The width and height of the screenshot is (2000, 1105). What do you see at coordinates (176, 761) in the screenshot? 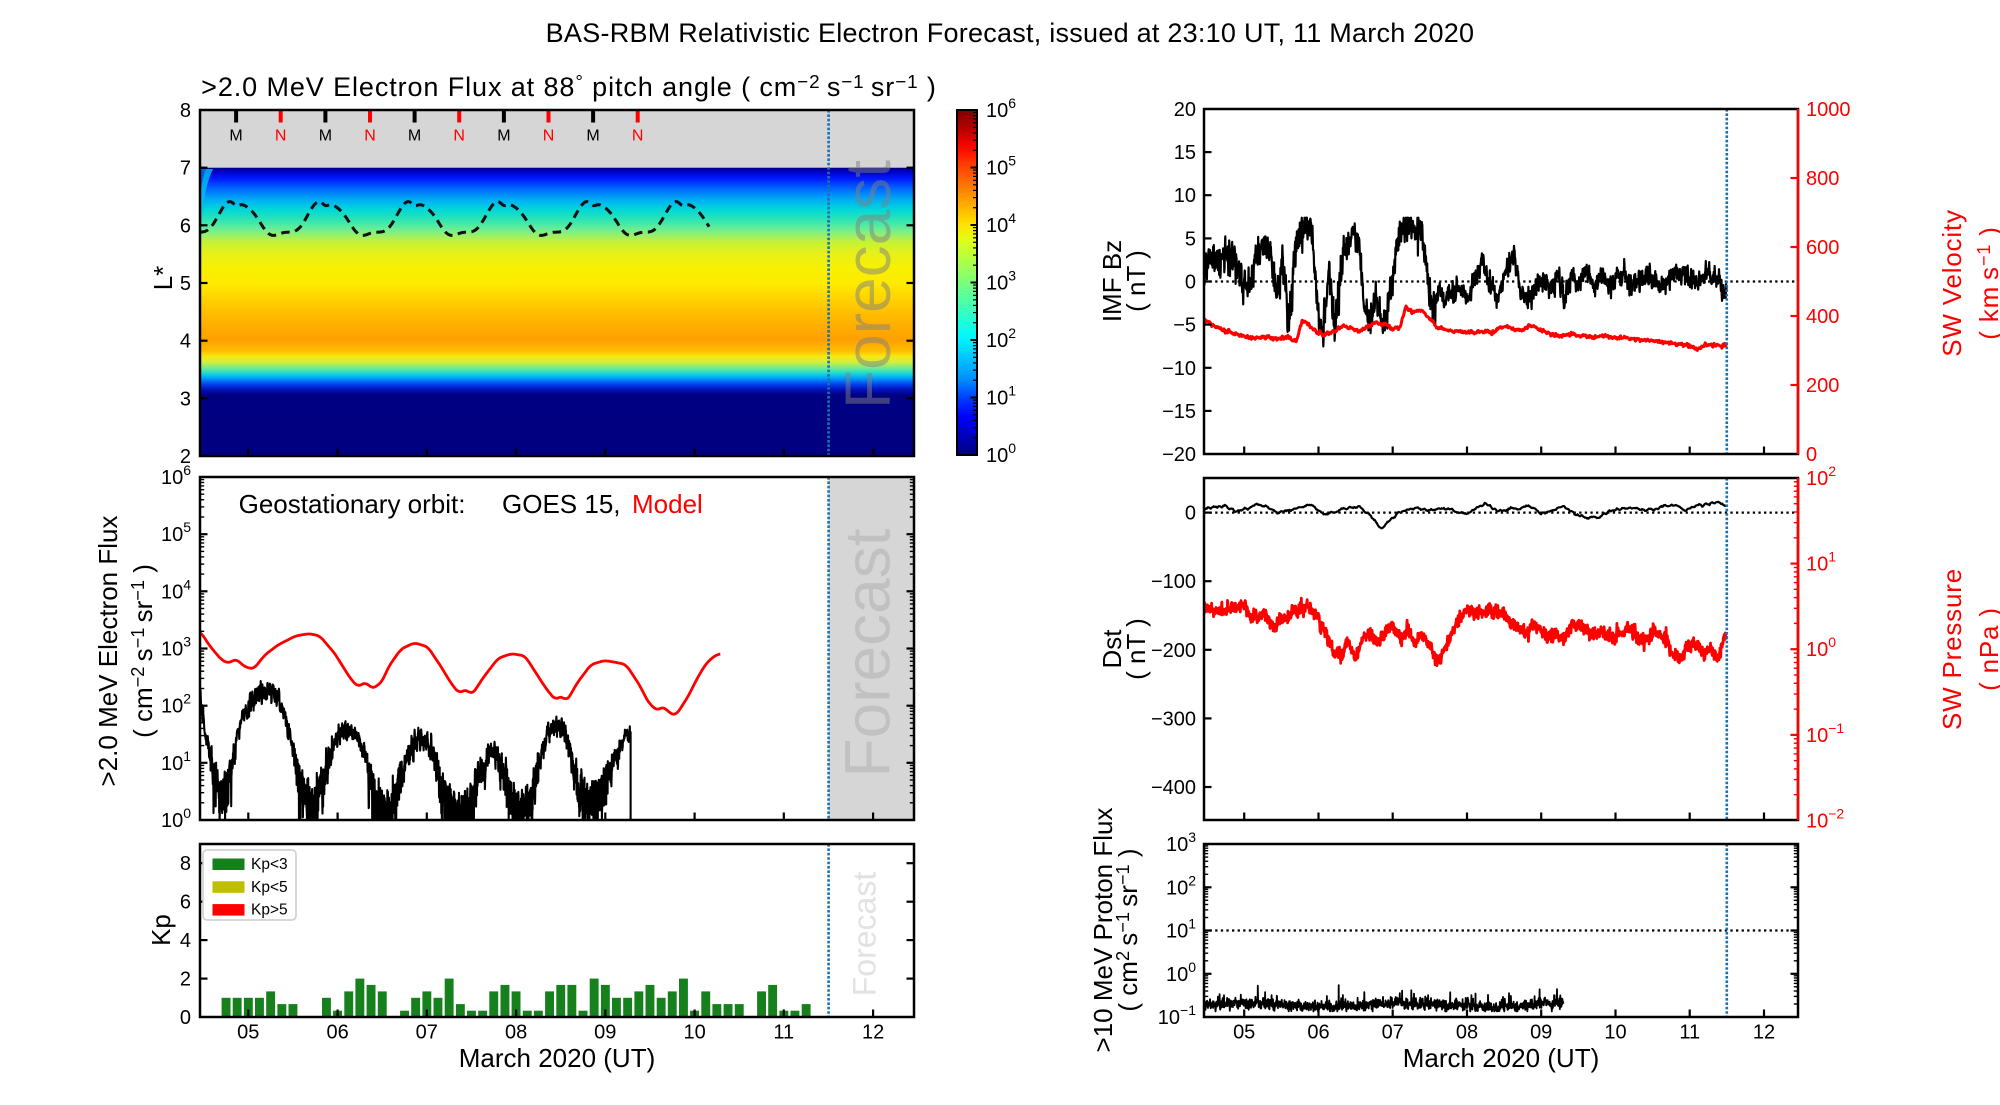
I see `svg-text: 10¹` at bounding box center [176, 761].